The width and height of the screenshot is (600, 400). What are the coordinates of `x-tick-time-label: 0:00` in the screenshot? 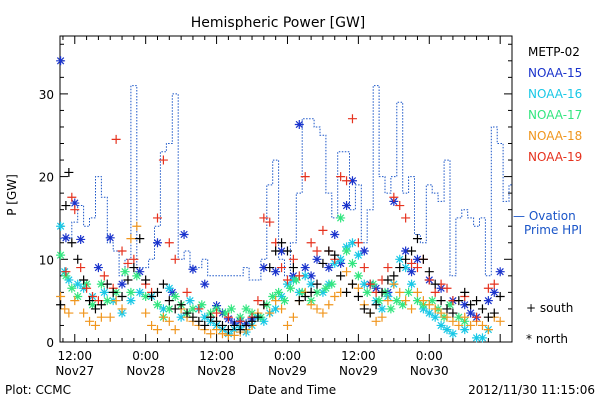 It's located at (287, 356).